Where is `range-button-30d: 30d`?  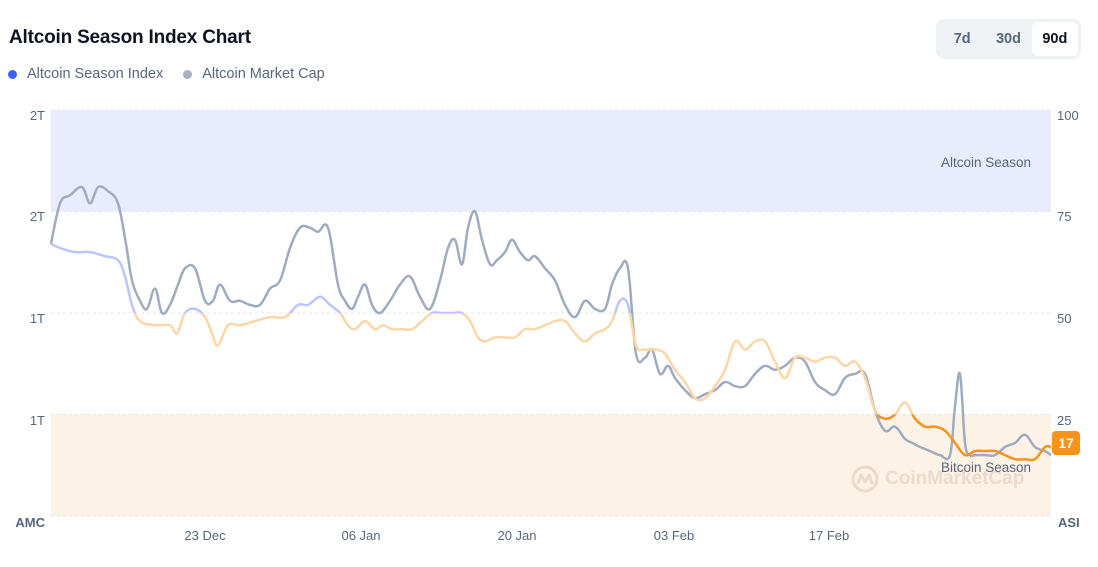
range-button-30d: 30d is located at coordinates (1008, 39).